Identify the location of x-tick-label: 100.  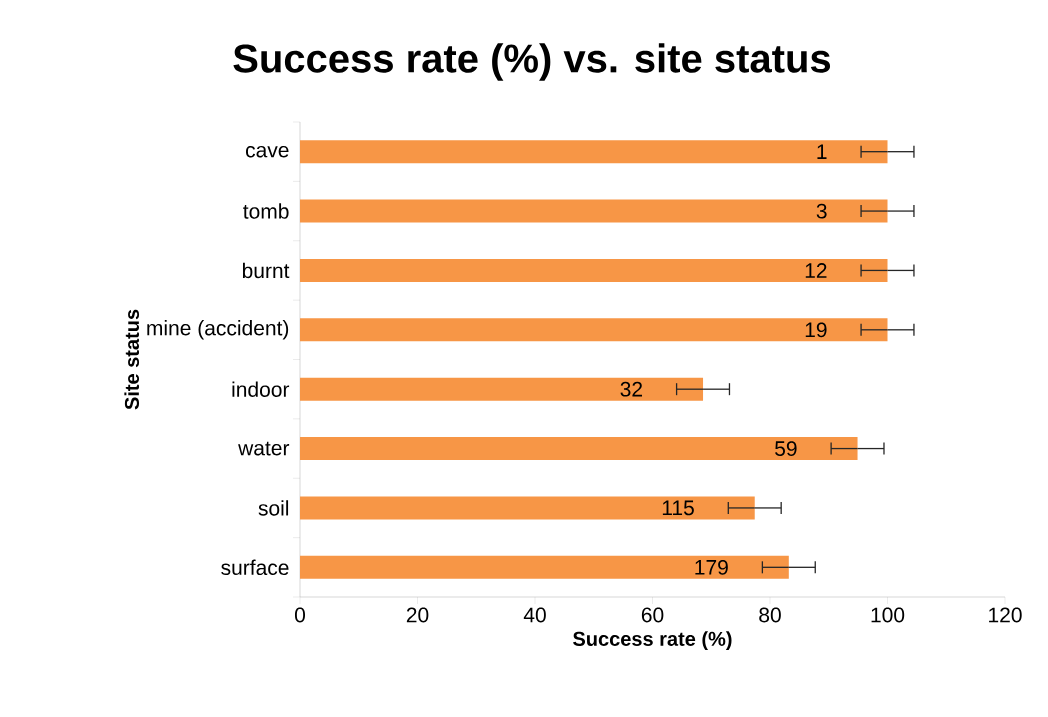
(888, 615).